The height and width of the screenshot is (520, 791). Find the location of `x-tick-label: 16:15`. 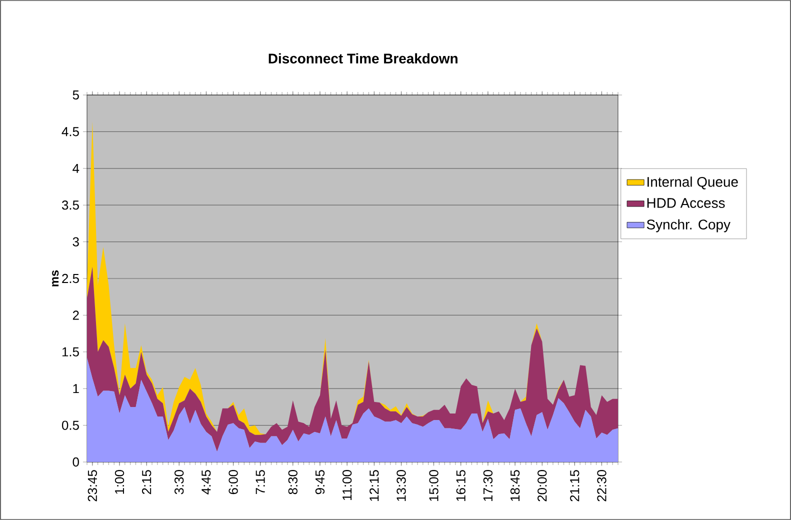

x-tick-label: 16:15 is located at coordinates (461, 485).